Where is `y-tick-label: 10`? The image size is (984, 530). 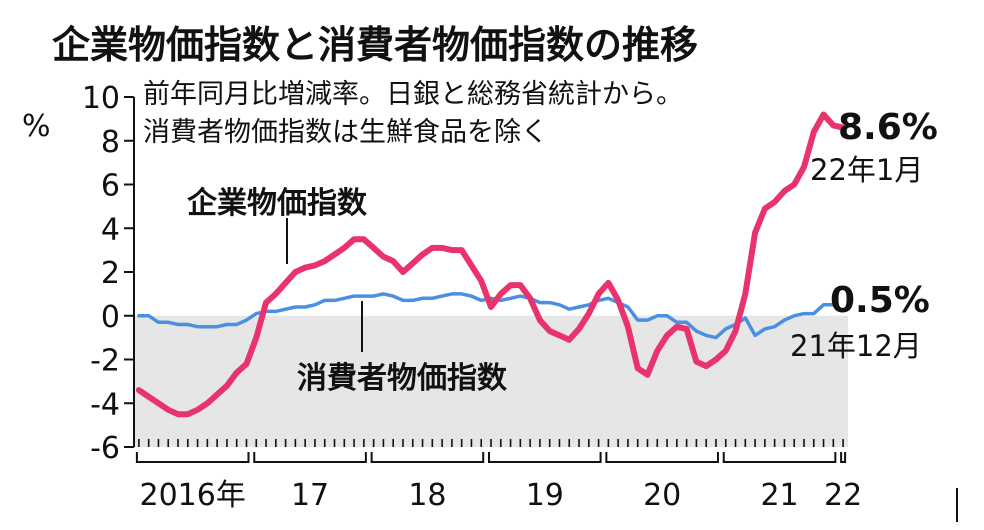 y-tick-label: 10 is located at coordinates (101, 98).